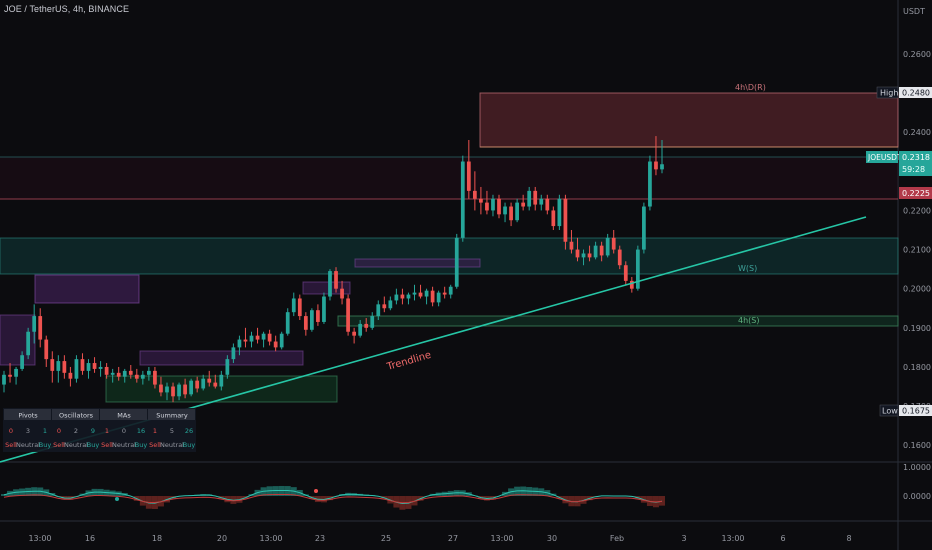 This screenshot has width=932, height=550. What do you see at coordinates (439, 538) in the screenshot?
I see `time-axis: 13:00 16 18 20 13:00 23 25 27 13:00 30 Feb 3 13:00 6 8` at bounding box center [439, 538].